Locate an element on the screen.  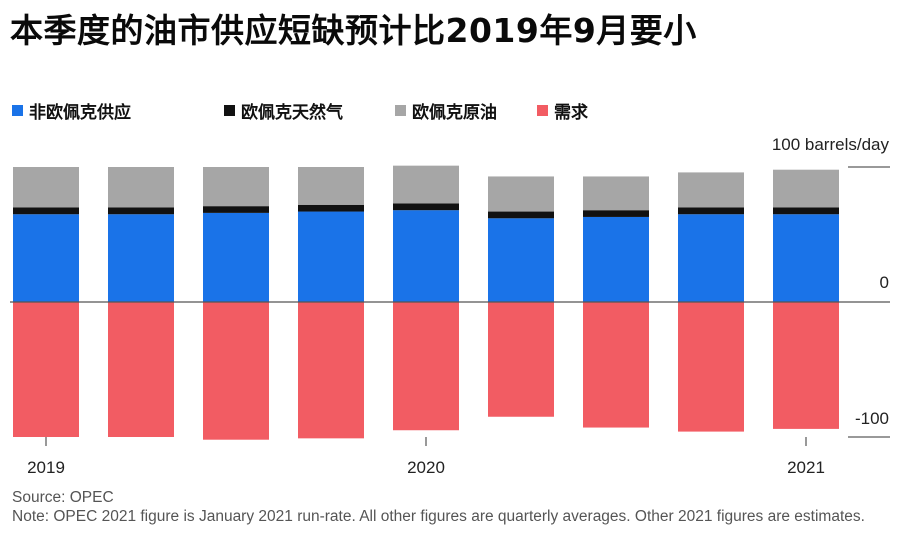
bar-segment-s0-p5 is located at coordinates (521, 260).